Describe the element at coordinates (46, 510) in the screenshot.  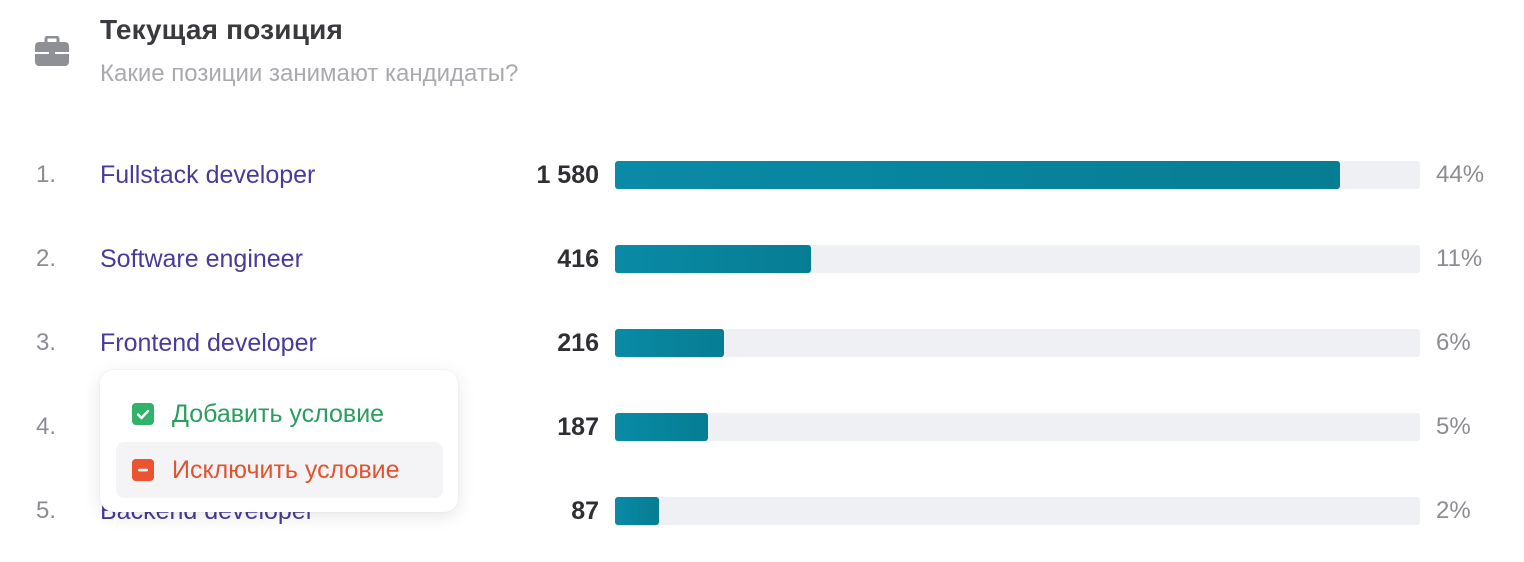
I see `rank-number: 5.` at that location.